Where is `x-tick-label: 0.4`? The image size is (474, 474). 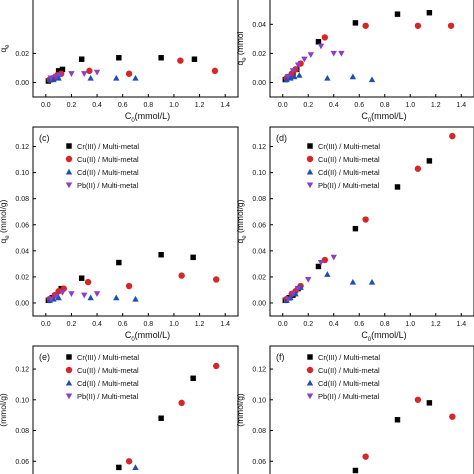 x-tick-label: 0.4 is located at coordinates (334, 324).